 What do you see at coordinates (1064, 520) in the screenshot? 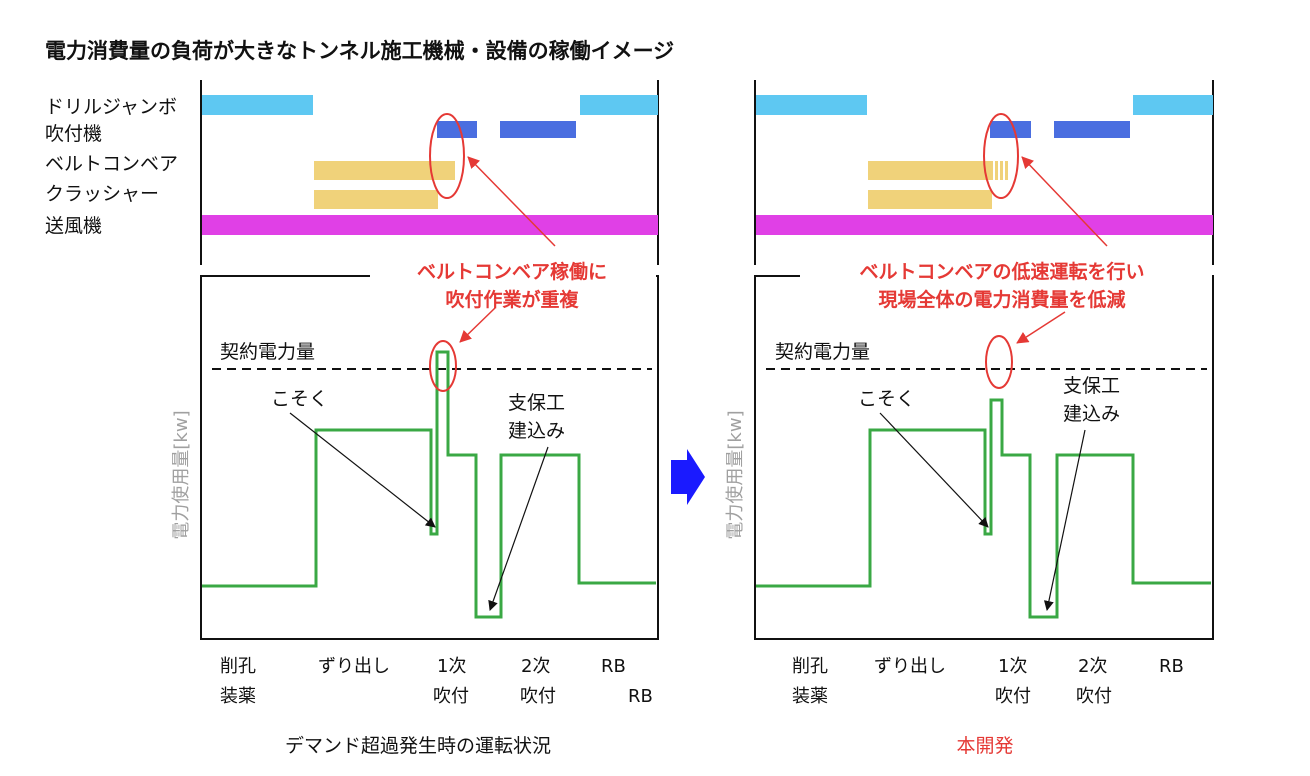
I see `right-shiho-arrow` at bounding box center [1064, 520].